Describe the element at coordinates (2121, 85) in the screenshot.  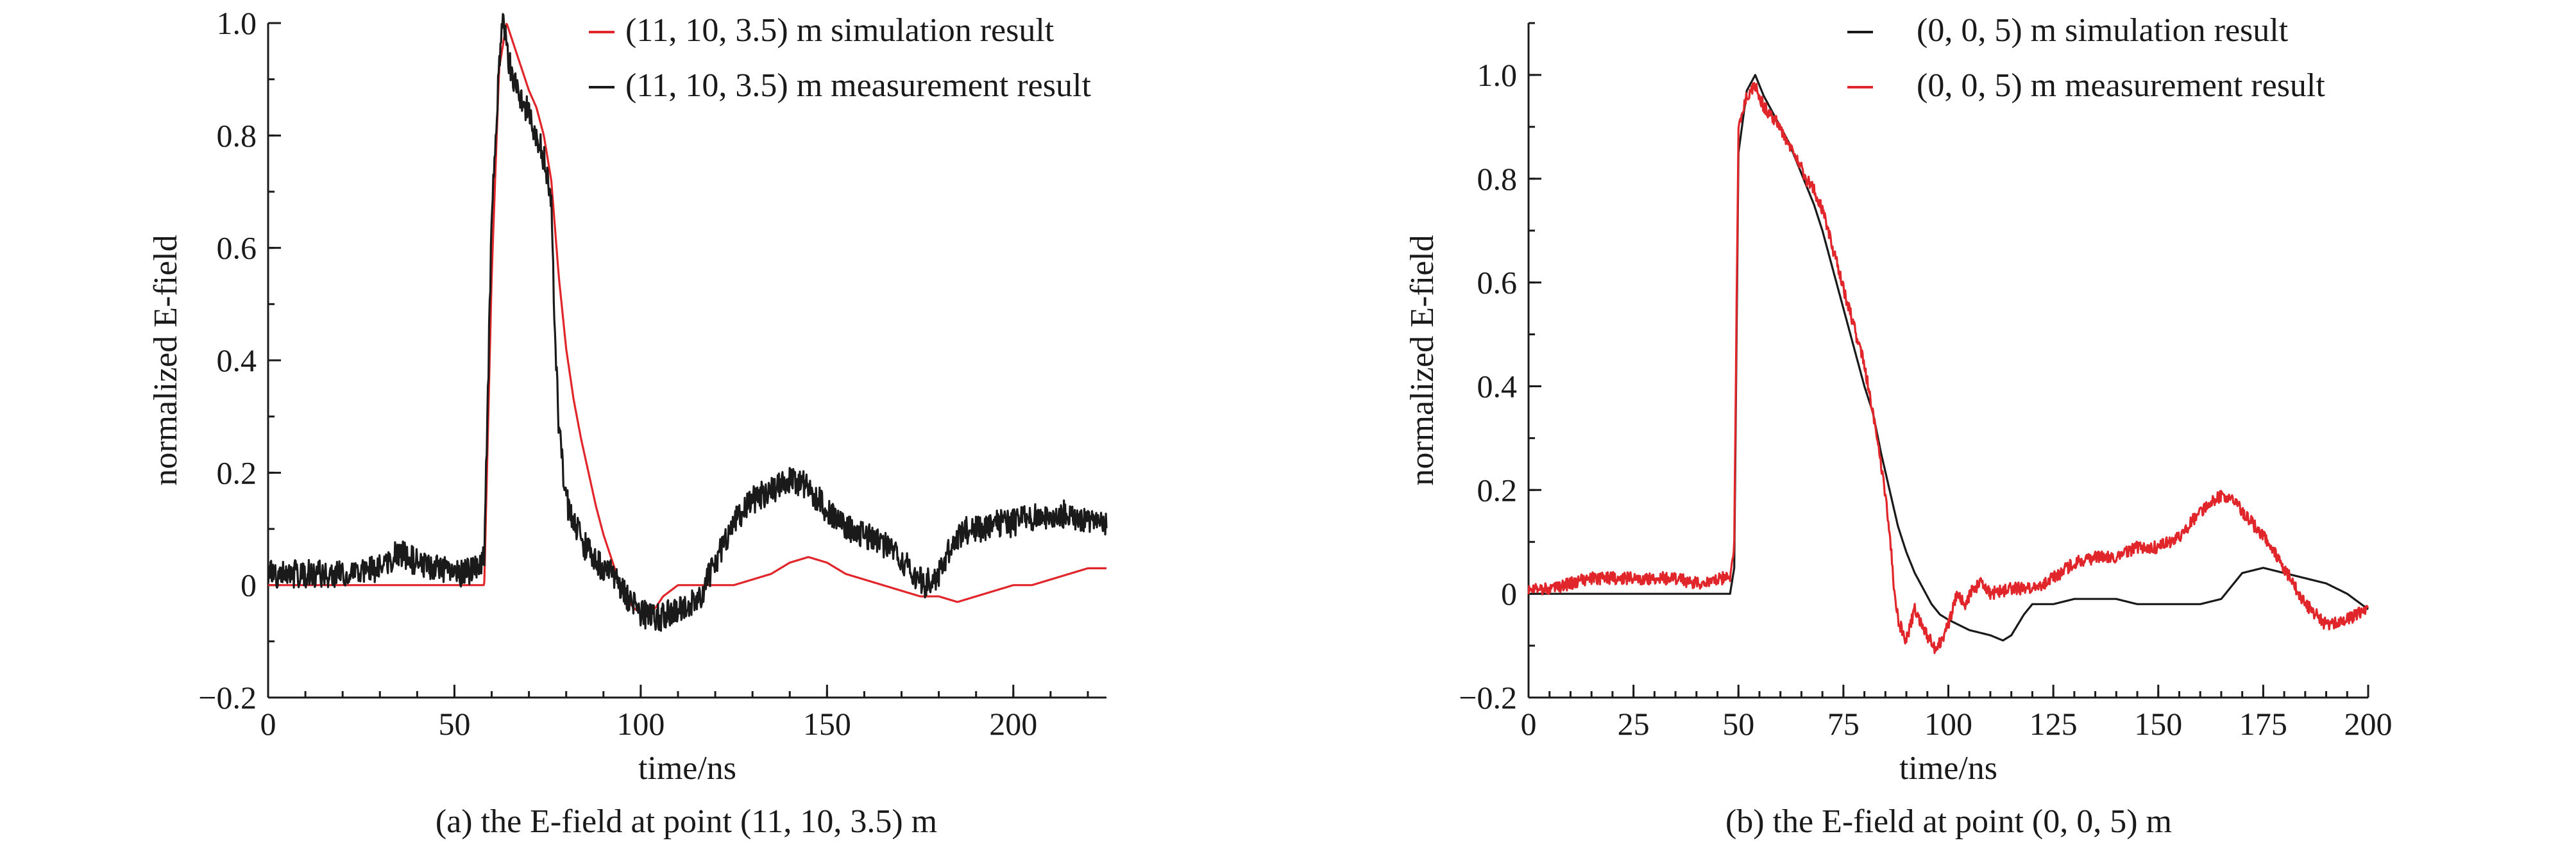
I see `legend-label-2: (0, 0, 5) m measurement result` at that location.